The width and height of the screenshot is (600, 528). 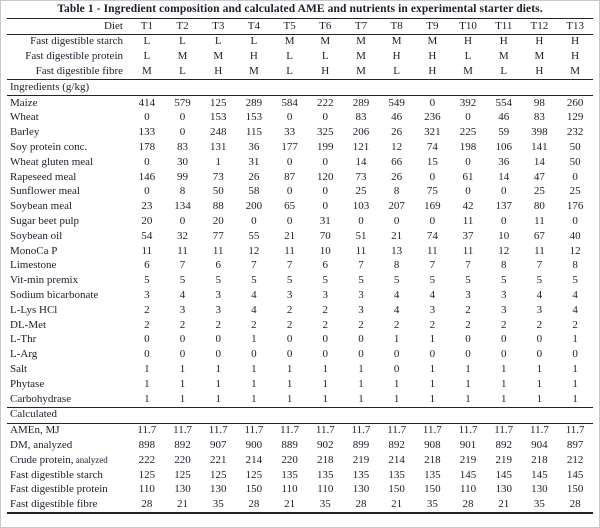 I want to click on factor-row: Fast digestible protein L M M H L L M H H L M M H, so click(x=300, y=57).